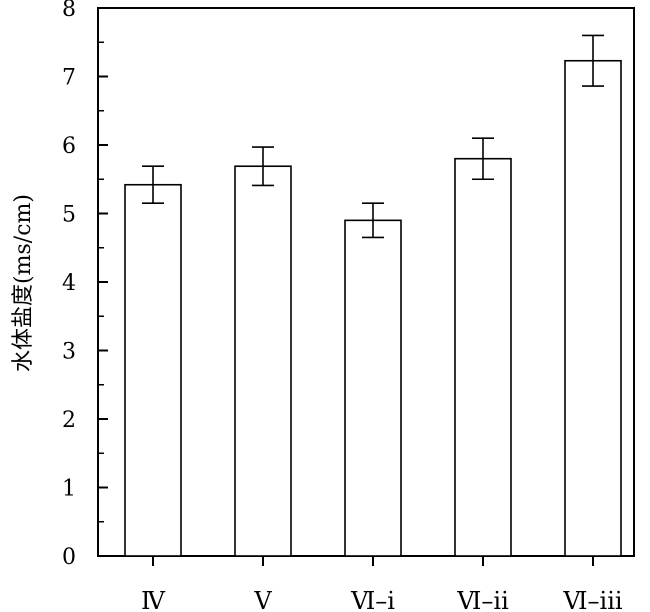 This screenshot has height=612, width=650. I want to click on x-tick-label: Ⅳ, so click(153, 599).